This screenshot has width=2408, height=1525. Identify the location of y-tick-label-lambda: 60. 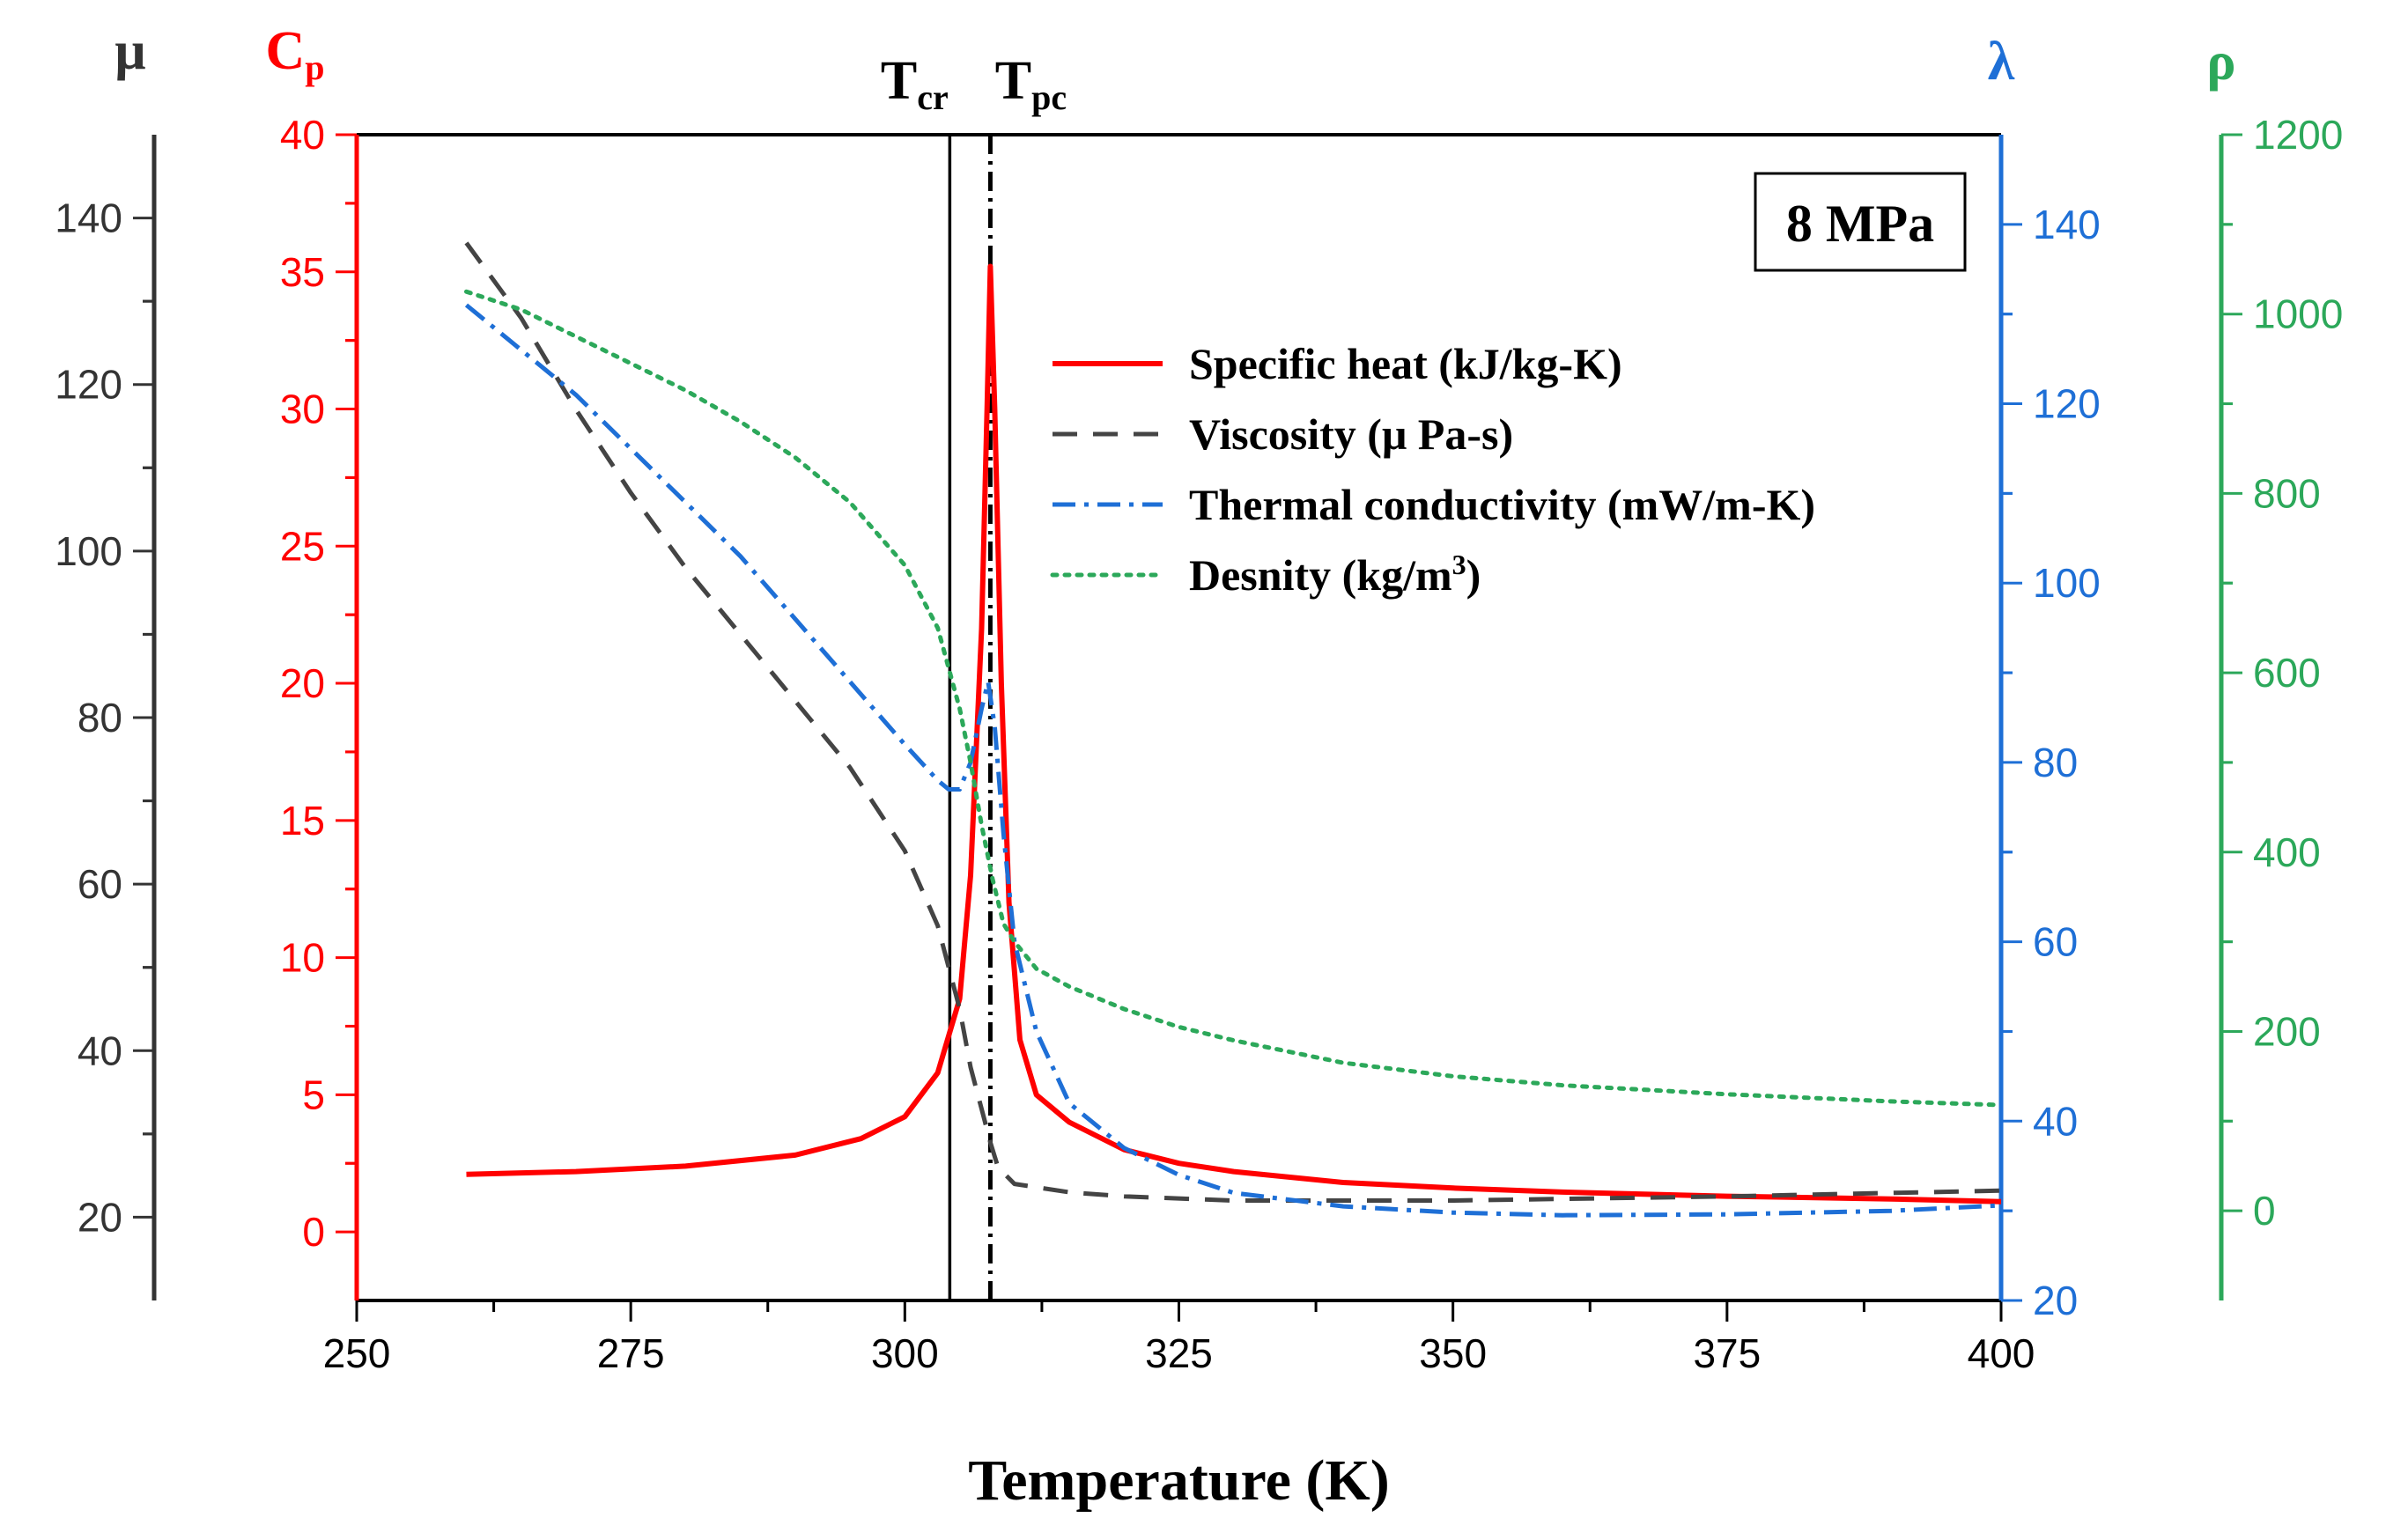
(2055, 942).